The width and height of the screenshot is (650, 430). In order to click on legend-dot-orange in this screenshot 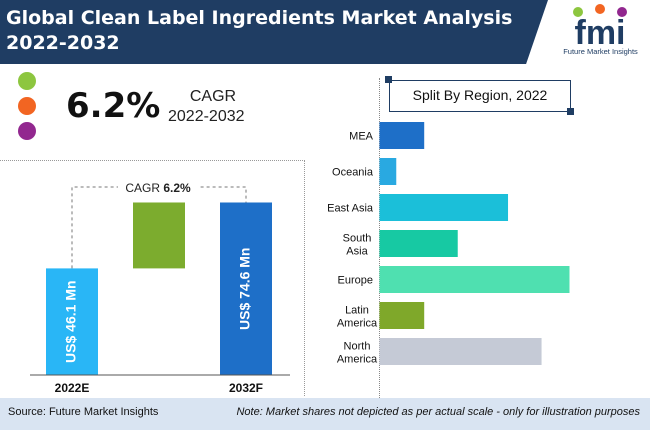, I will do `click(27, 106)`.